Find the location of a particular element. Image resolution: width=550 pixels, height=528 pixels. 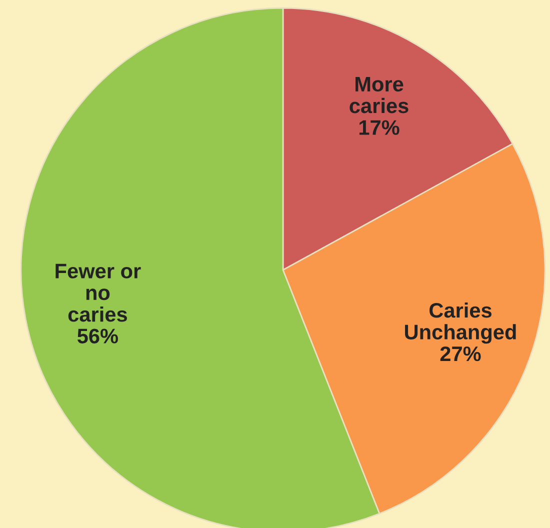

slice-label: Fewer or no caries is located at coordinates (98, 293).